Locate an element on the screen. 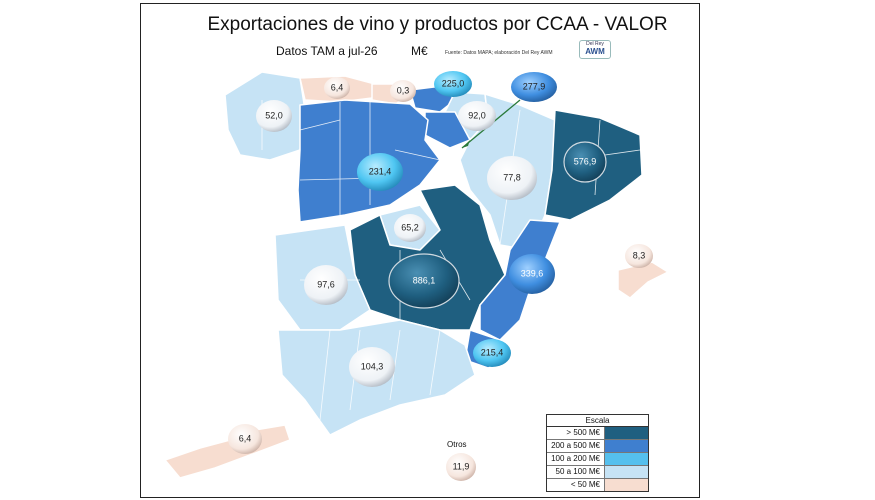 This screenshot has height=500, width=875. bubble-comunidad-valenciana is located at coordinates (532, 274).